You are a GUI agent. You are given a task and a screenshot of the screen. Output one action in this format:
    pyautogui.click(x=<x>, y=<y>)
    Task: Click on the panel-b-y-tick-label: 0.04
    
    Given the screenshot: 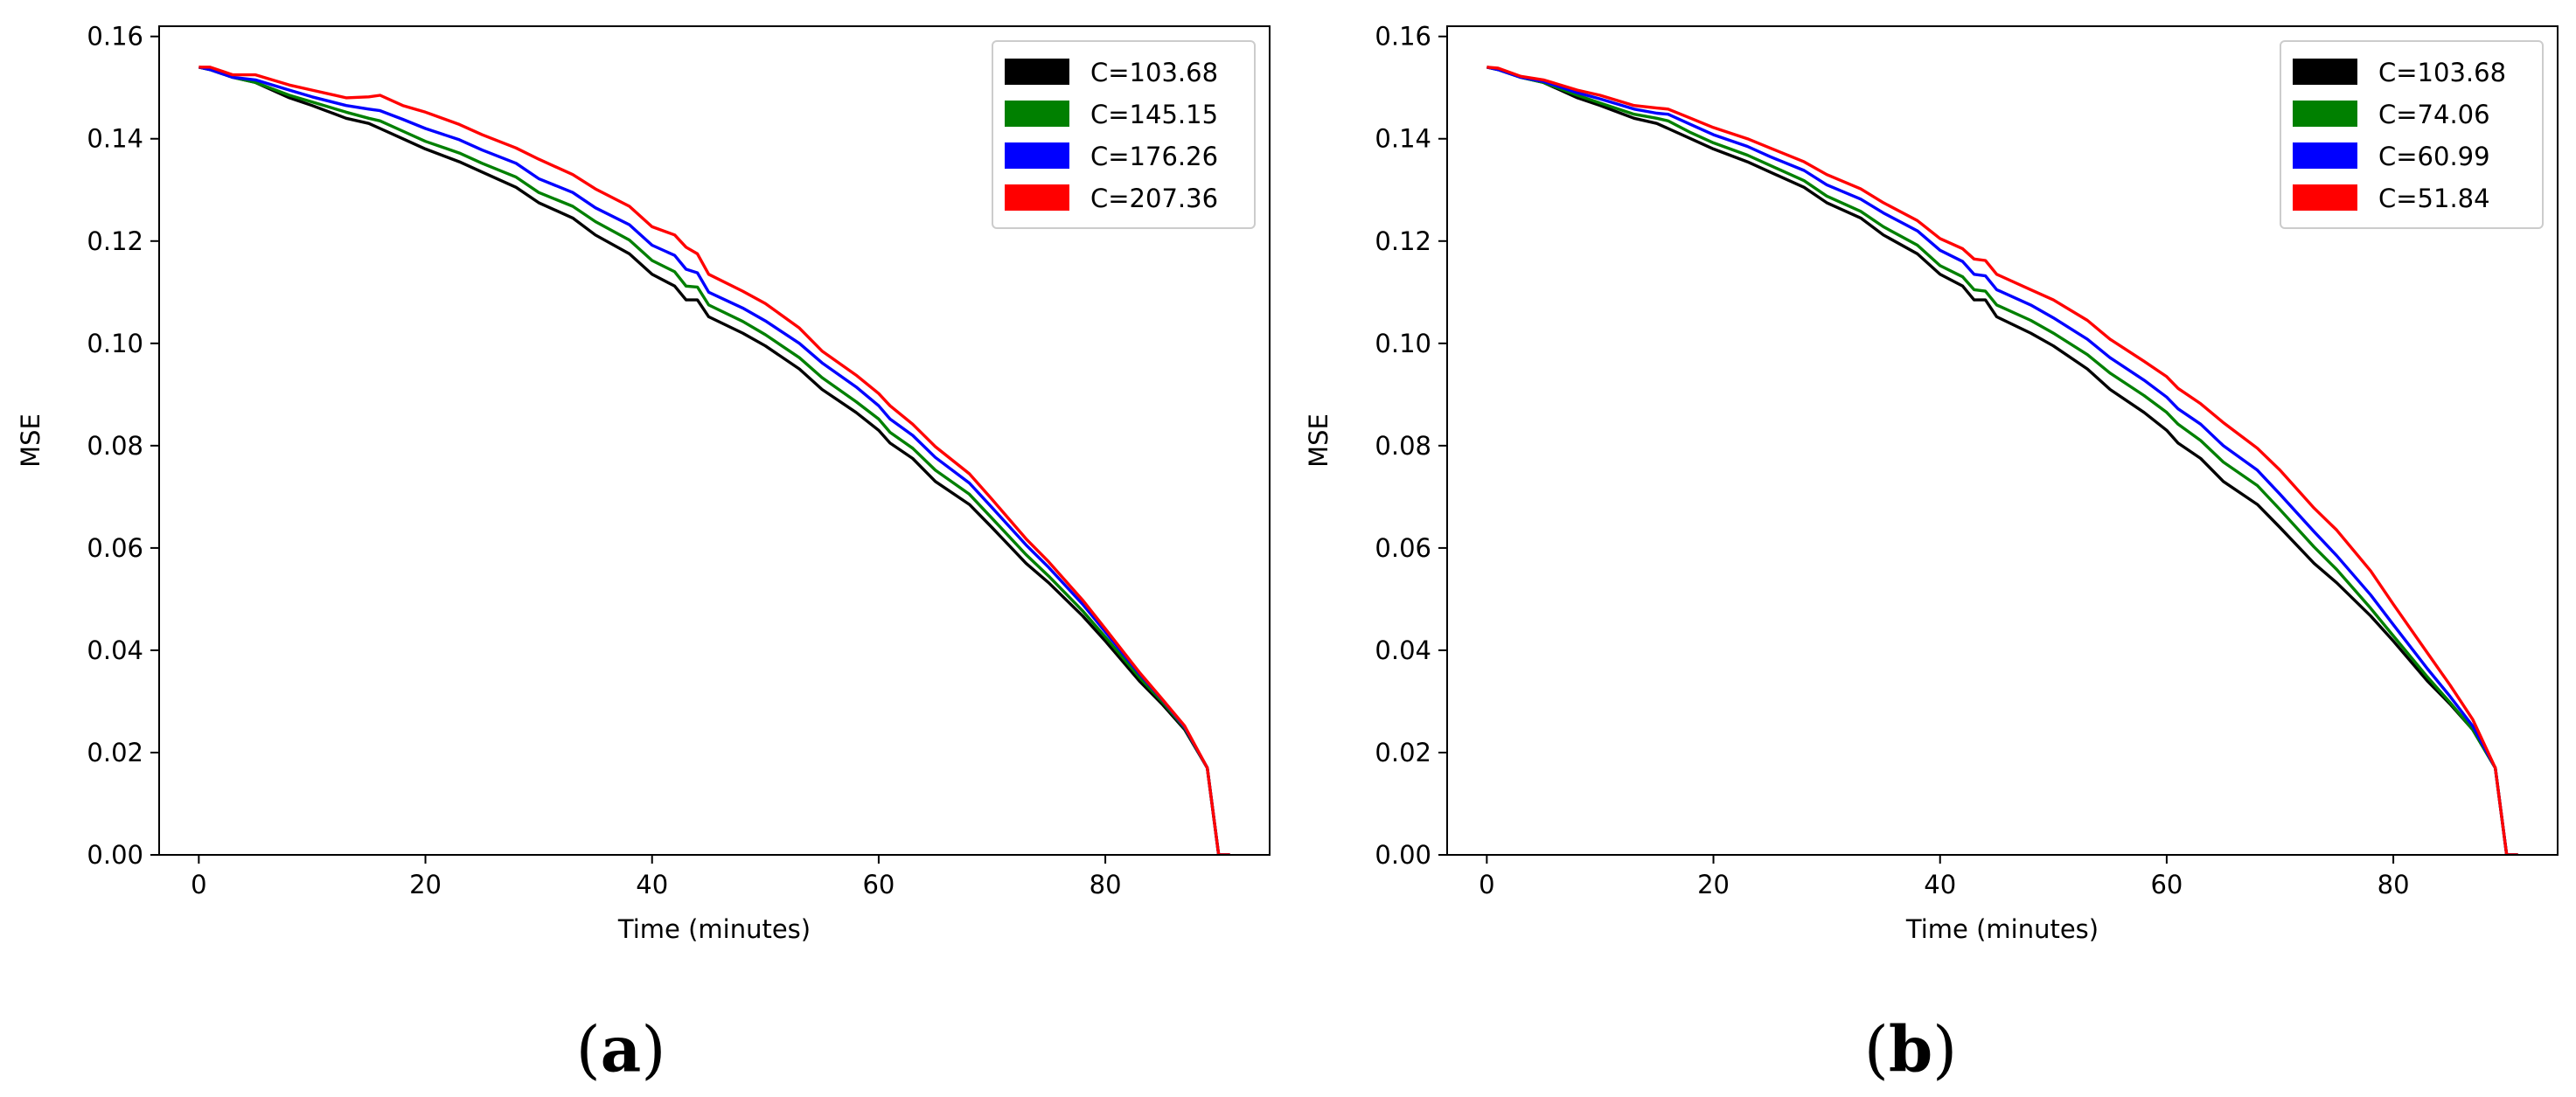 What is the action you would take?
    pyautogui.click(x=1403, y=650)
    